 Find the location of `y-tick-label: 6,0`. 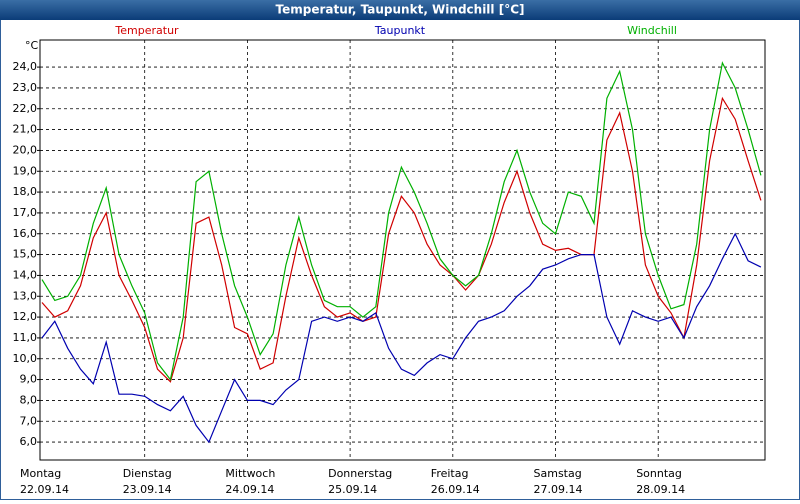

y-tick-label: 6,0 is located at coordinates (29, 441).